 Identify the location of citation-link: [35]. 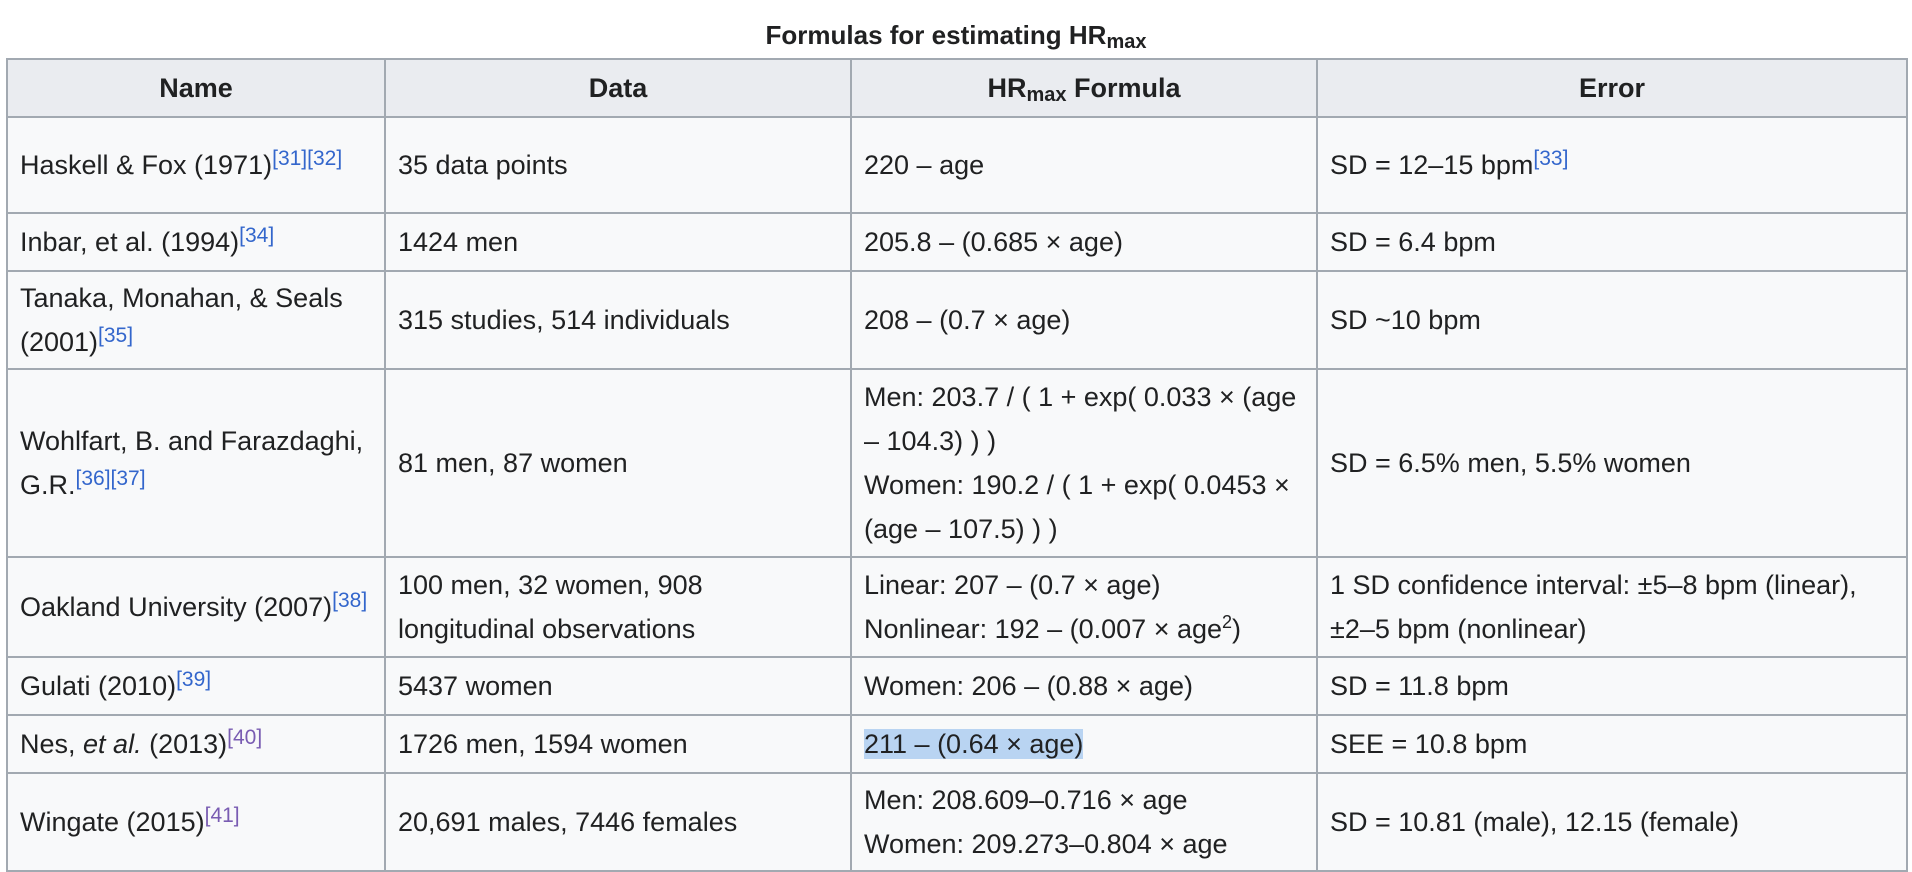
(116, 335).